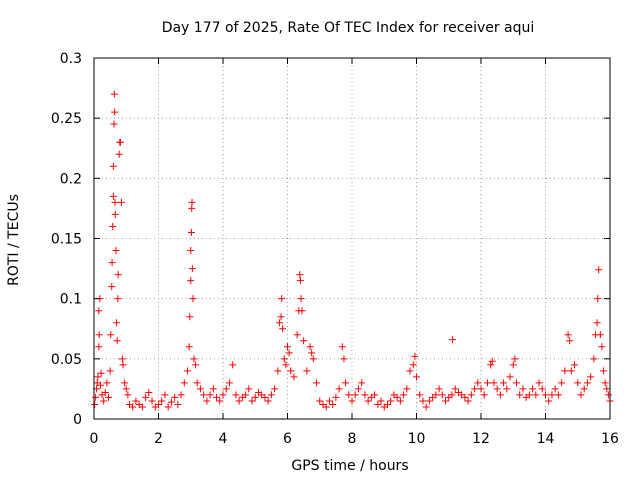 The height and width of the screenshot is (480, 640). What do you see at coordinates (94, 439) in the screenshot?
I see `x-tick-label: 0` at bounding box center [94, 439].